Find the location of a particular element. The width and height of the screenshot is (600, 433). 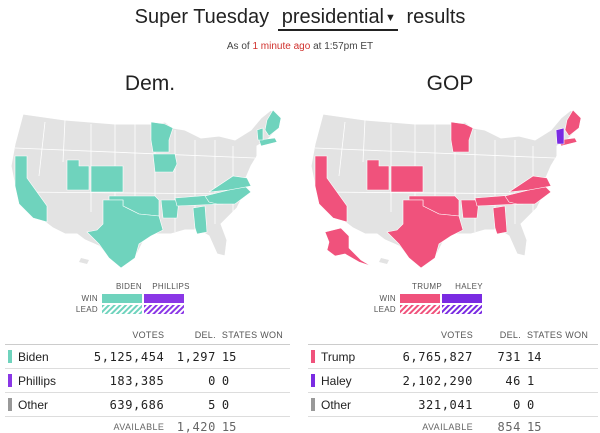

race-type-value: presidential is located at coordinates (333, 17).